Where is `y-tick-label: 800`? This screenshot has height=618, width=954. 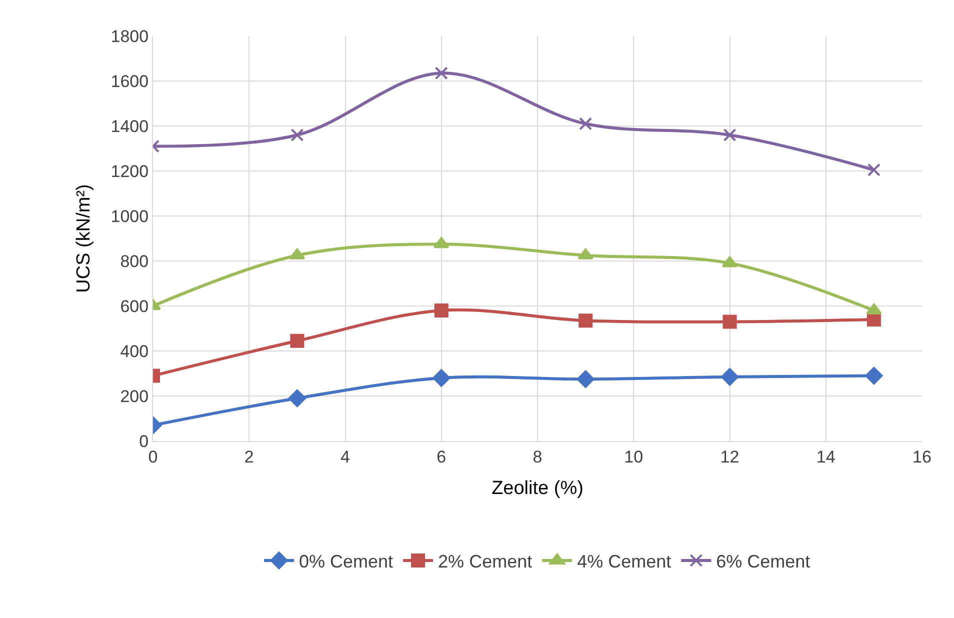 y-tick-label: 800 is located at coordinates (134, 261).